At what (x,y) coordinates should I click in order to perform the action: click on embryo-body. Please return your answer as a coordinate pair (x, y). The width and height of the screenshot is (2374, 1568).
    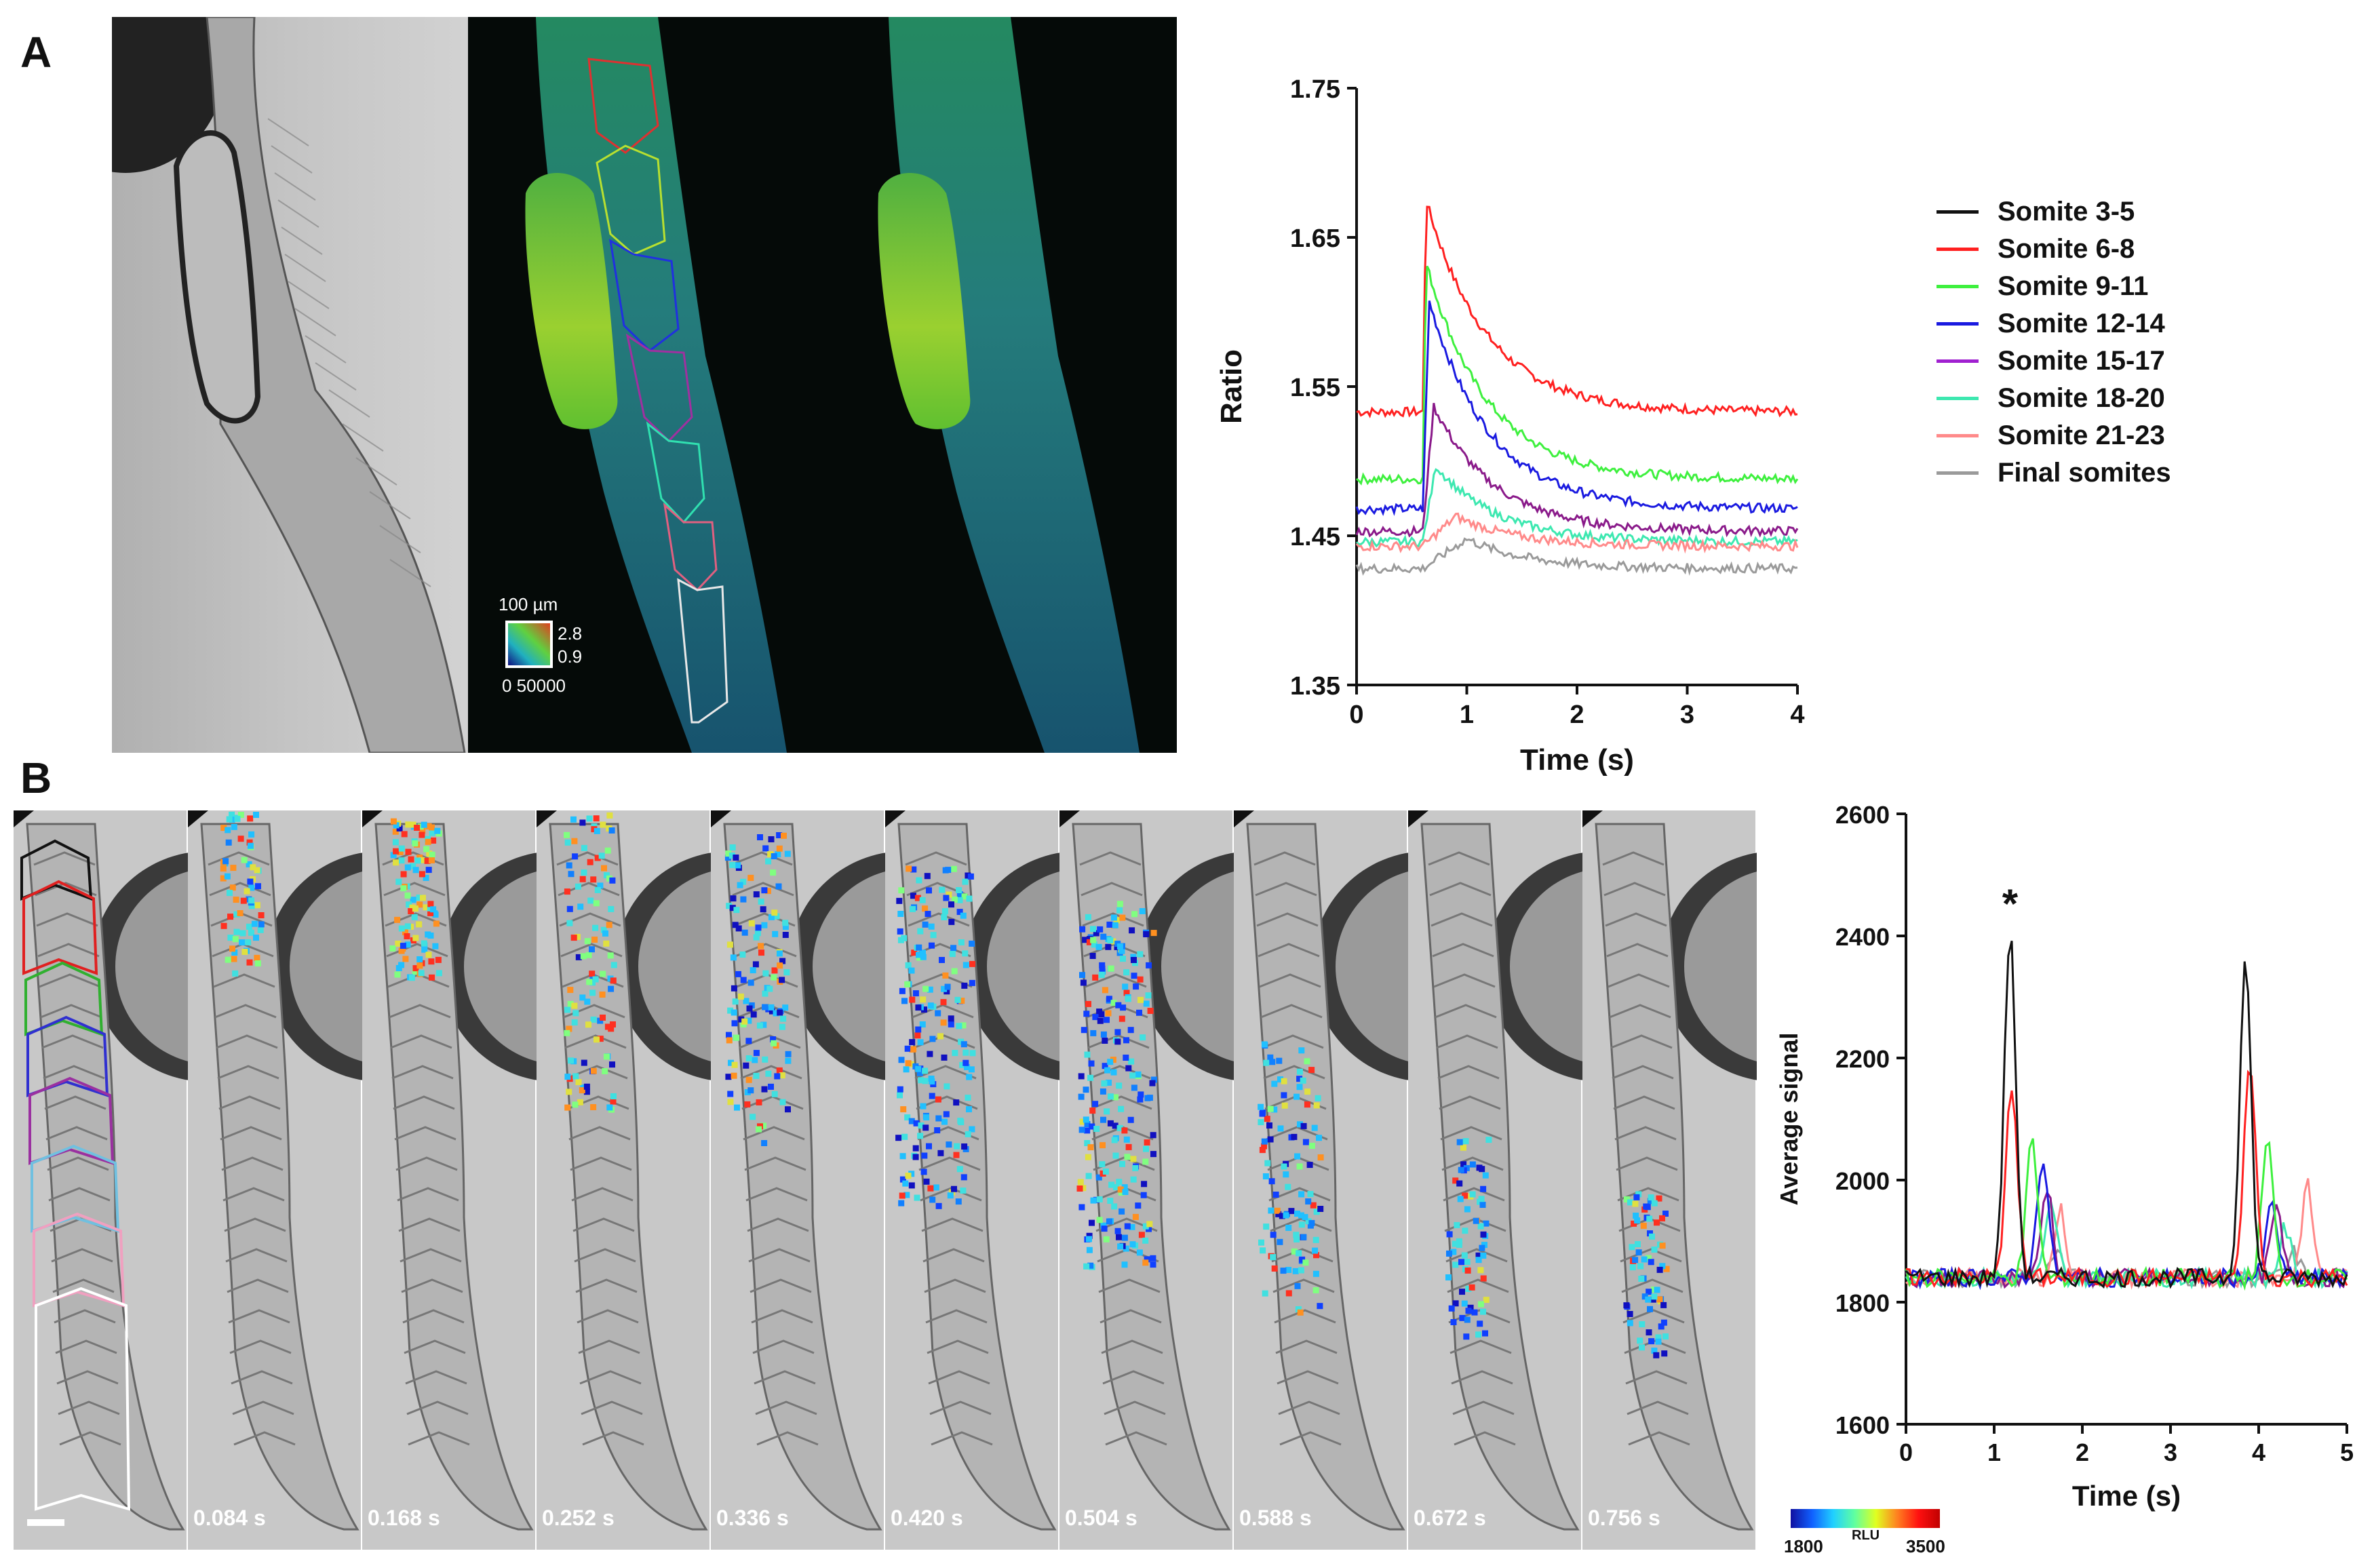
    Looking at the image, I should click on (454, 1177).